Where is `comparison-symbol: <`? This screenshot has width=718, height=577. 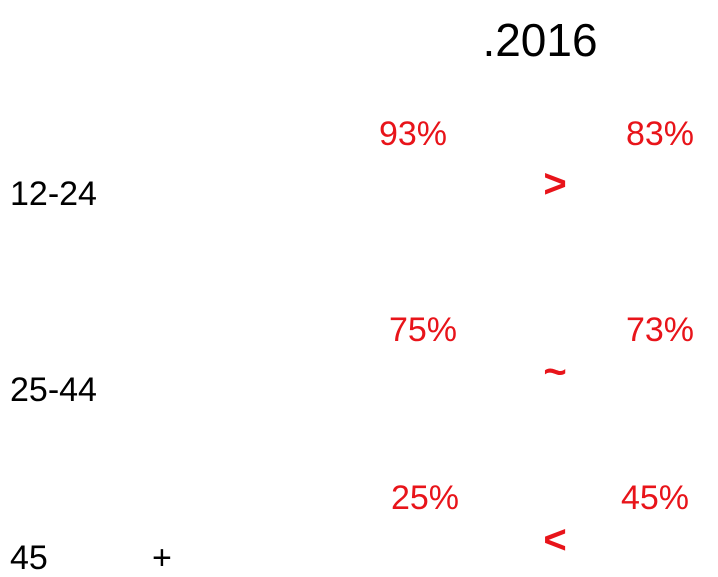 comparison-symbol: < is located at coordinates (555, 540).